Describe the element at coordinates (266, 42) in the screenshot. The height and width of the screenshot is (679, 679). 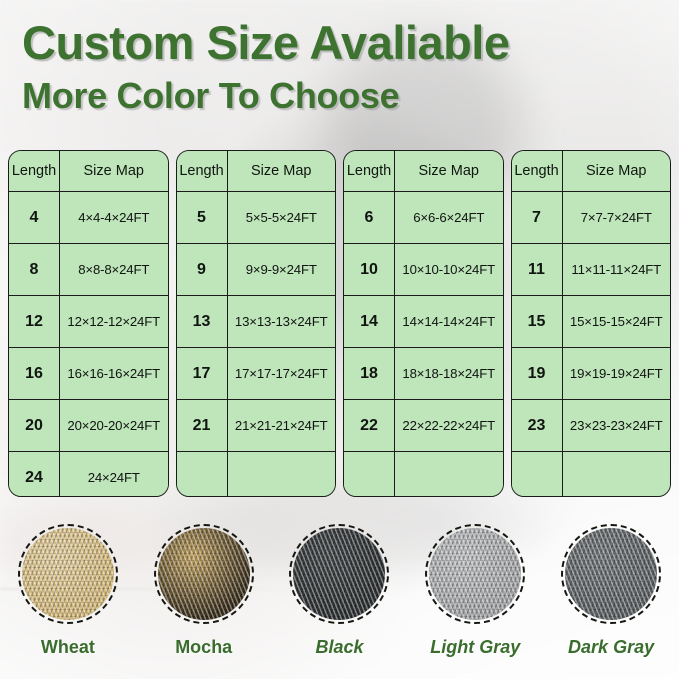
I see `page-title: Custom Size Avaliable` at that location.